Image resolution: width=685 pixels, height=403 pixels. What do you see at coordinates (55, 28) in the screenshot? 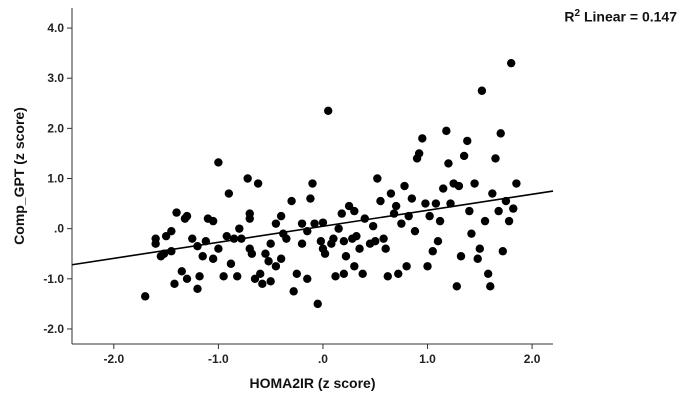
I see `y-tick-label: 4.0` at bounding box center [55, 28].